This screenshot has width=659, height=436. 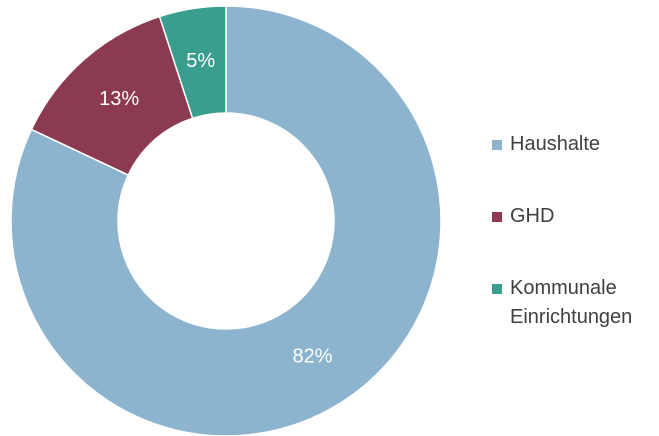 What do you see at coordinates (571, 302) in the screenshot?
I see `legend-label: Kommunale Einrichtungen` at bounding box center [571, 302].